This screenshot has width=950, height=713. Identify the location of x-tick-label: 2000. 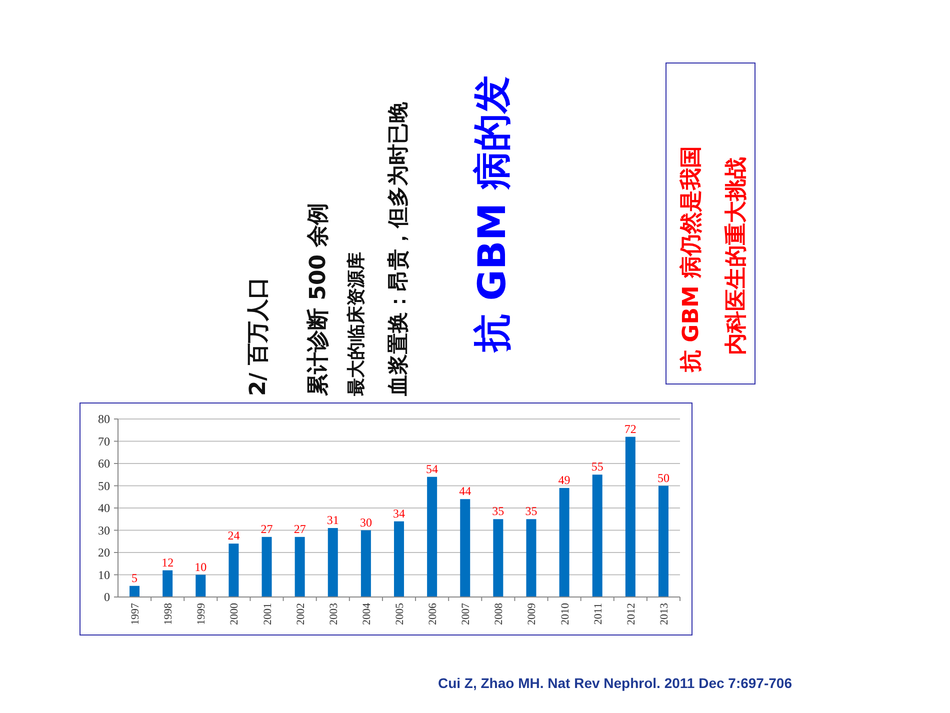
(234, 613).